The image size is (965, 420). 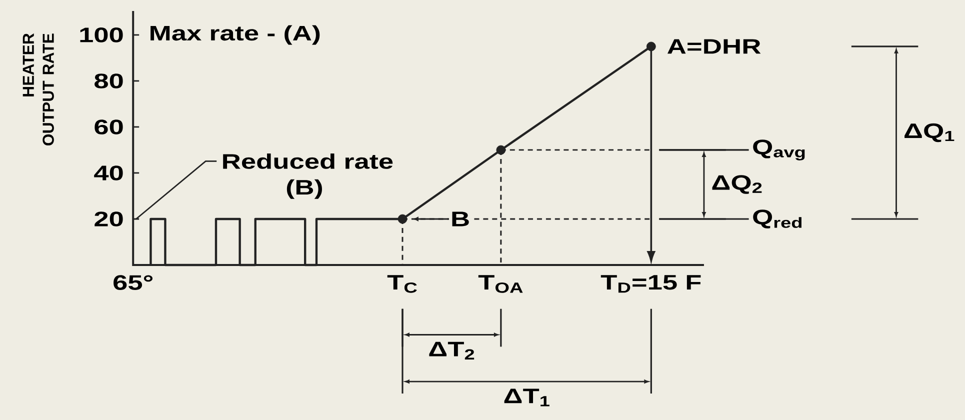 I want to click on y-tick-label: 80, so click(x=108, y=80).